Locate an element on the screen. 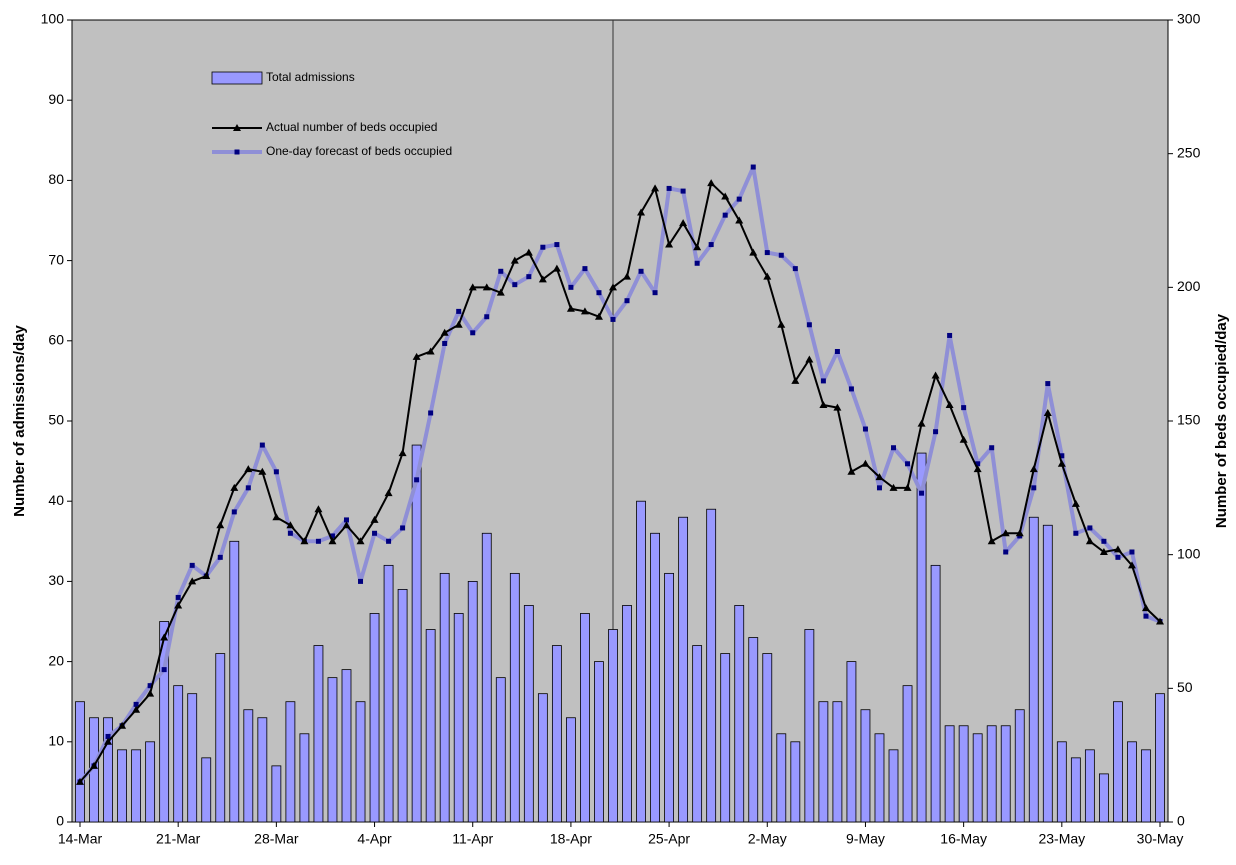 The image size is (1236, 865). y2-tick-label: 250 is located at coordinates (1189, 152).